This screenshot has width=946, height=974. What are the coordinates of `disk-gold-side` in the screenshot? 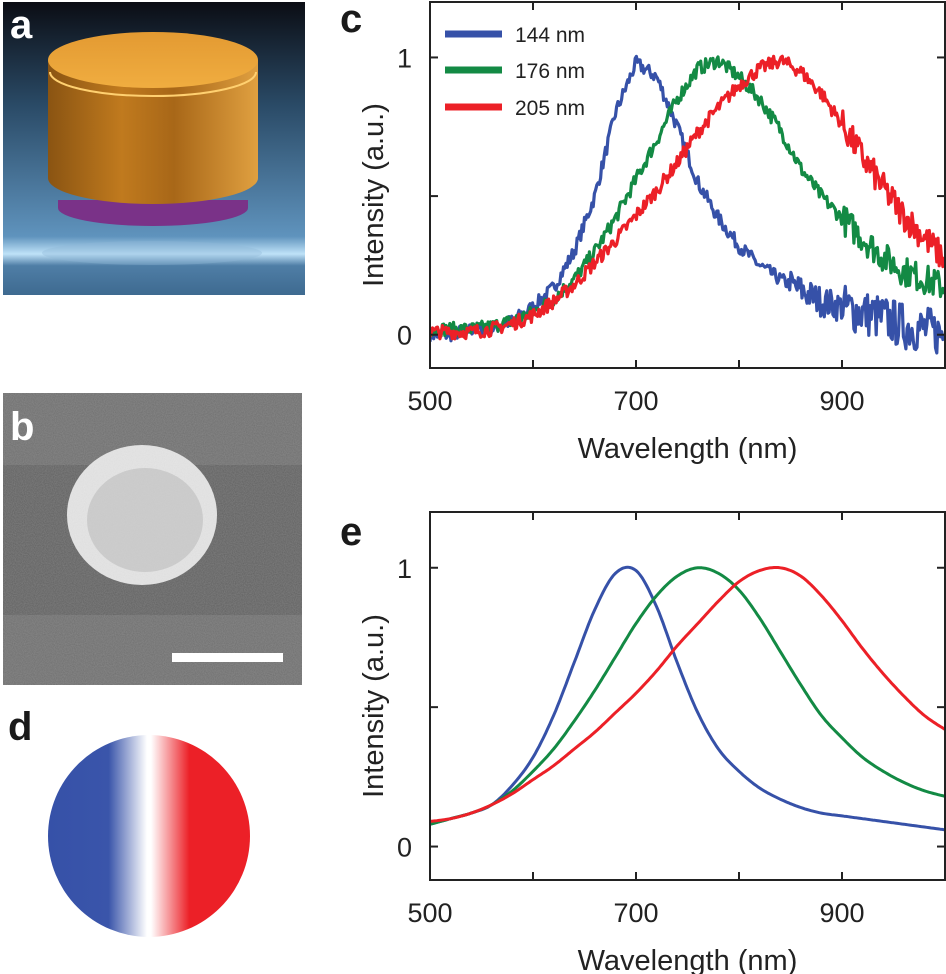 It's located at (153, 132).